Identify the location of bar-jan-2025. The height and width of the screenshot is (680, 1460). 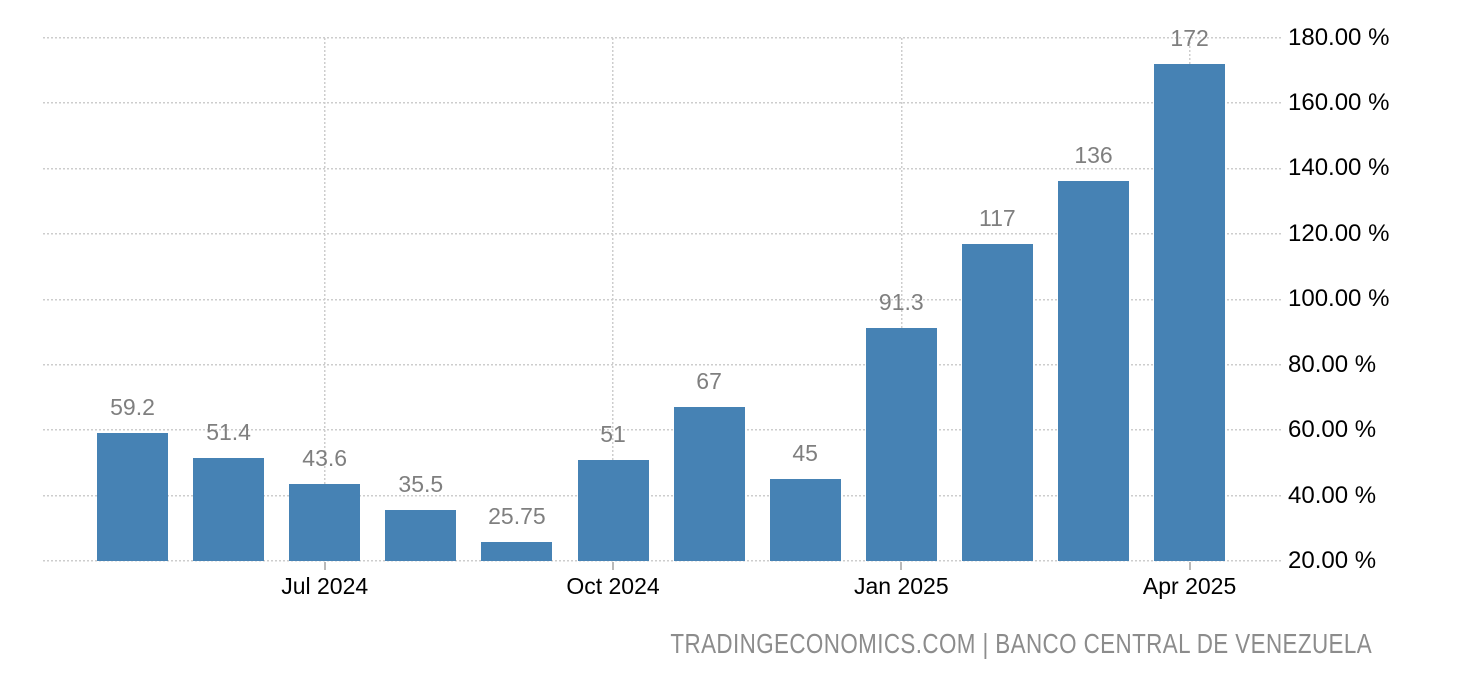
(901, 444).